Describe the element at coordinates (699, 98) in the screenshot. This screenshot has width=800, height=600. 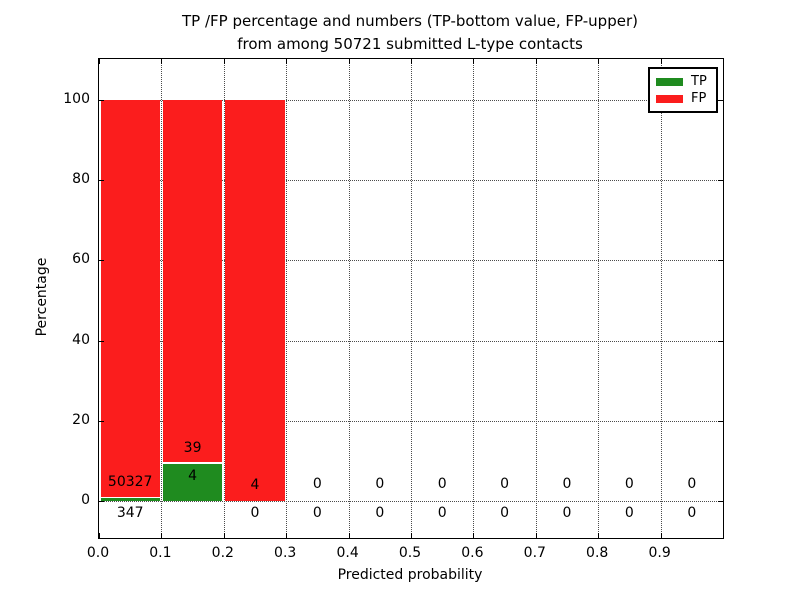
I see `fp-legend-label: FP` at that location.